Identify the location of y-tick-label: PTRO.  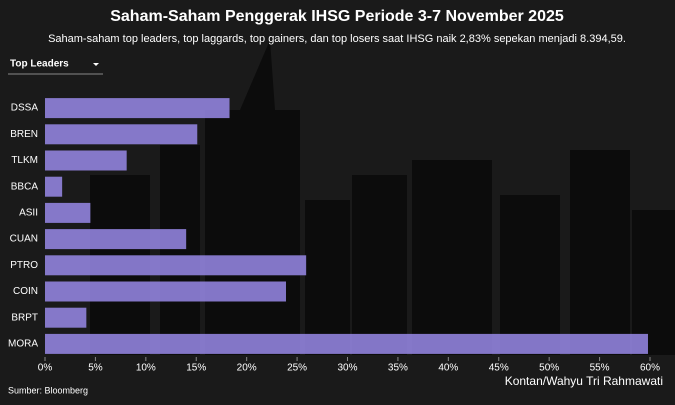
(24, 265).